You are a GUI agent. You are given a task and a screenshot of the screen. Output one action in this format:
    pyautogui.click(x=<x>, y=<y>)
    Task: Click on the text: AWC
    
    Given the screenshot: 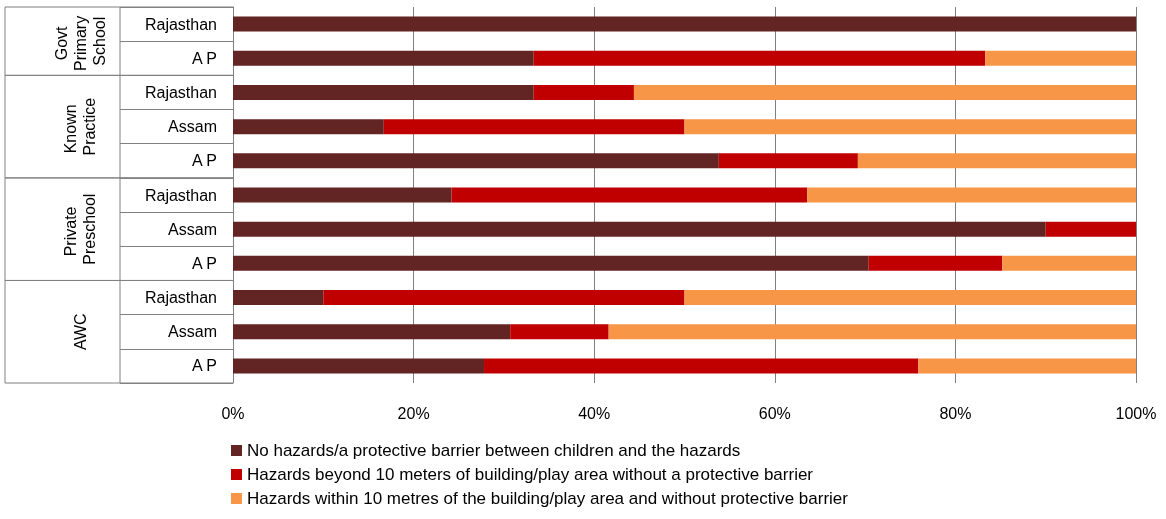 What is the action you would take?
    pyautogui.click(x=80, y=332)
    